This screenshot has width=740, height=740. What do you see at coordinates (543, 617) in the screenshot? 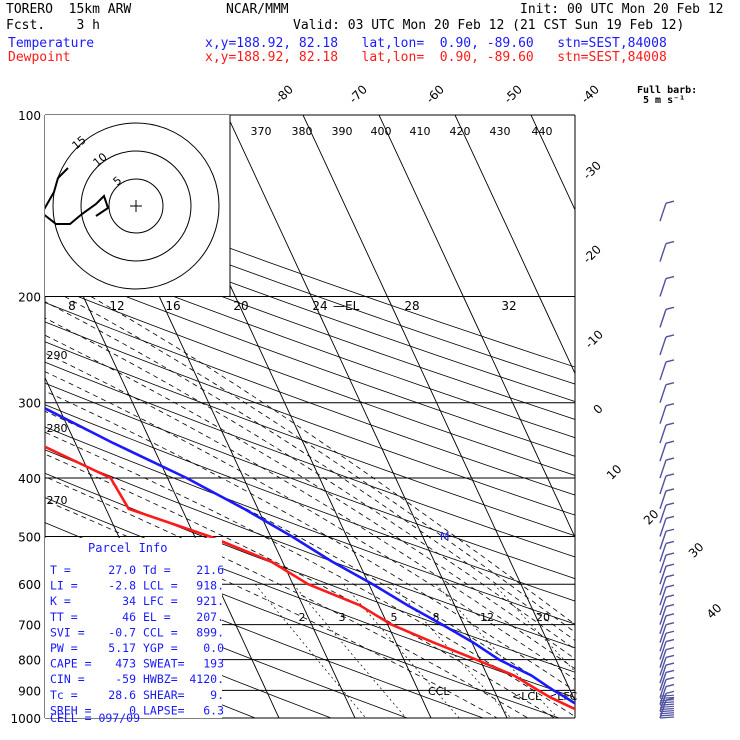
I see `mixing-ratio-label: 20` at bounding box center [543, 617].